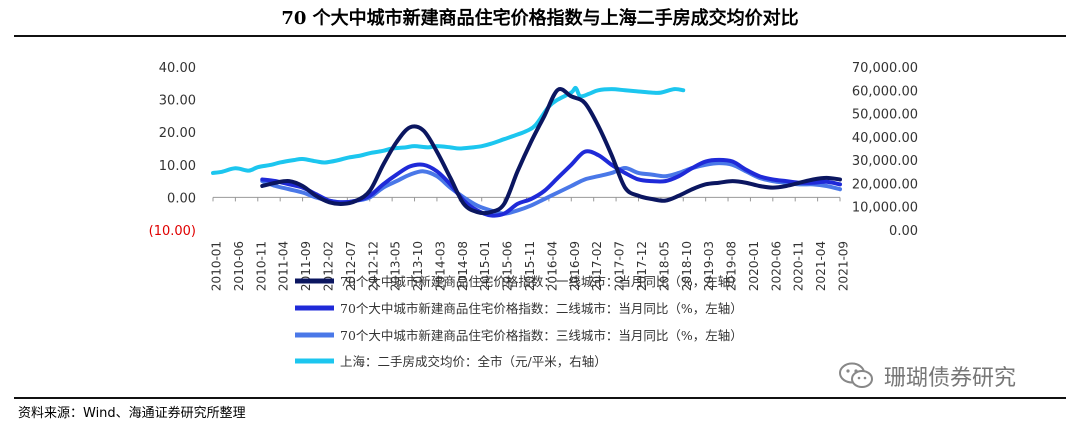 This screenshot has width=1080, height=424. I want to click on legend-label: 上海：二手房成交均价：全市（元/平米，右轴）, so click(473, 361).